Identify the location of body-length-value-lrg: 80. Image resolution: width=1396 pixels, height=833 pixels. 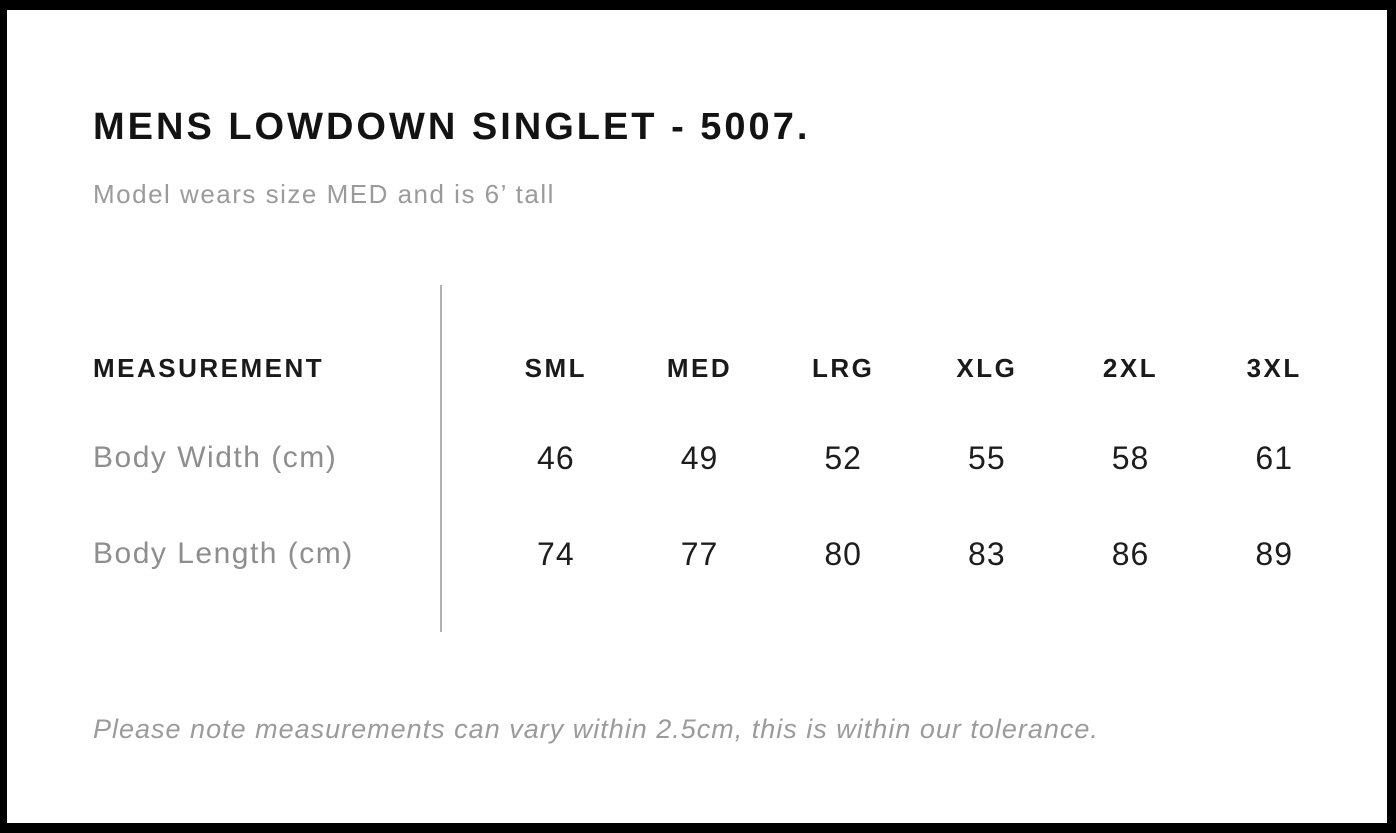
(843, 553).